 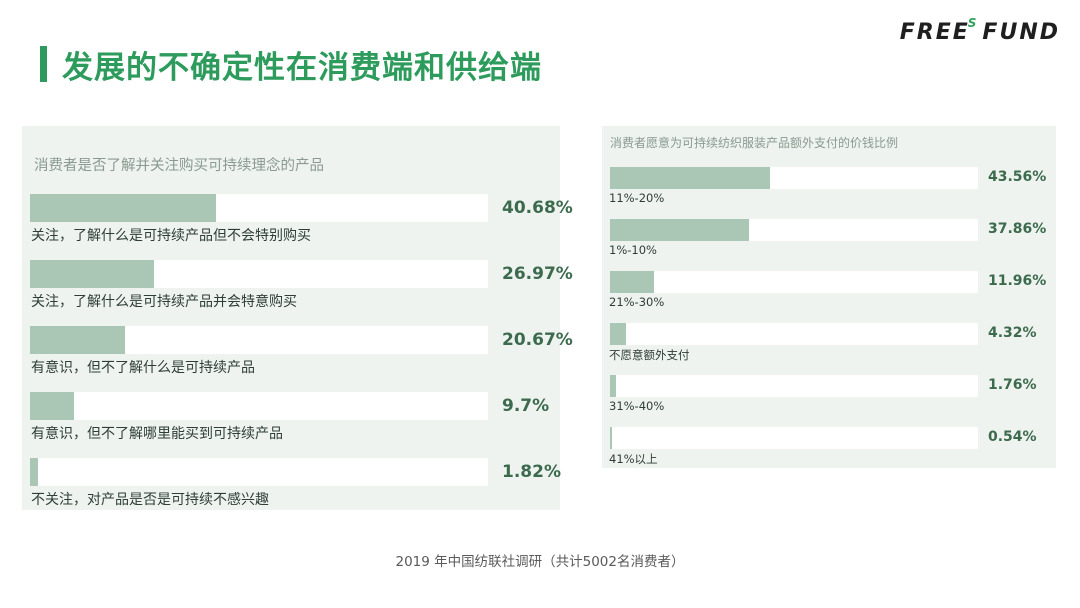 I want to click on data-label: 26.97%, so click(x=537, y=274).